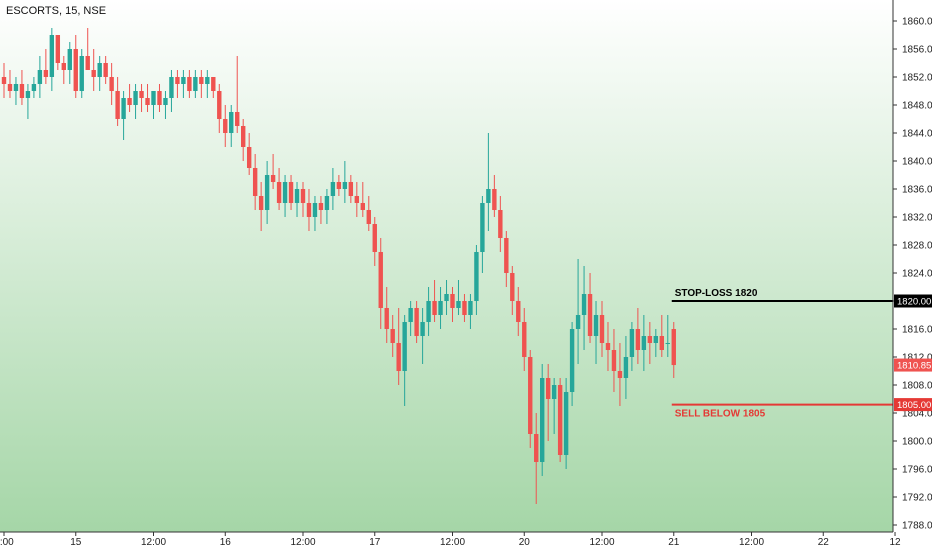 This screenshot has height=550, width=932. Describe the element at coordinates (917, 470) in the screenshot. I see `price-tick-label: 1796.00` at that location.